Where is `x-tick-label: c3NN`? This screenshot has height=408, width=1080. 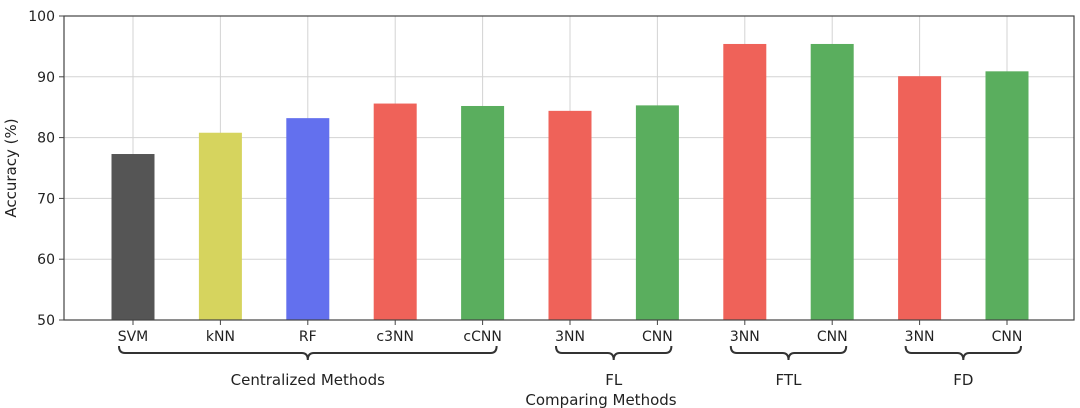 x-tick-label: c3NN is located at coordinates (395, 337).